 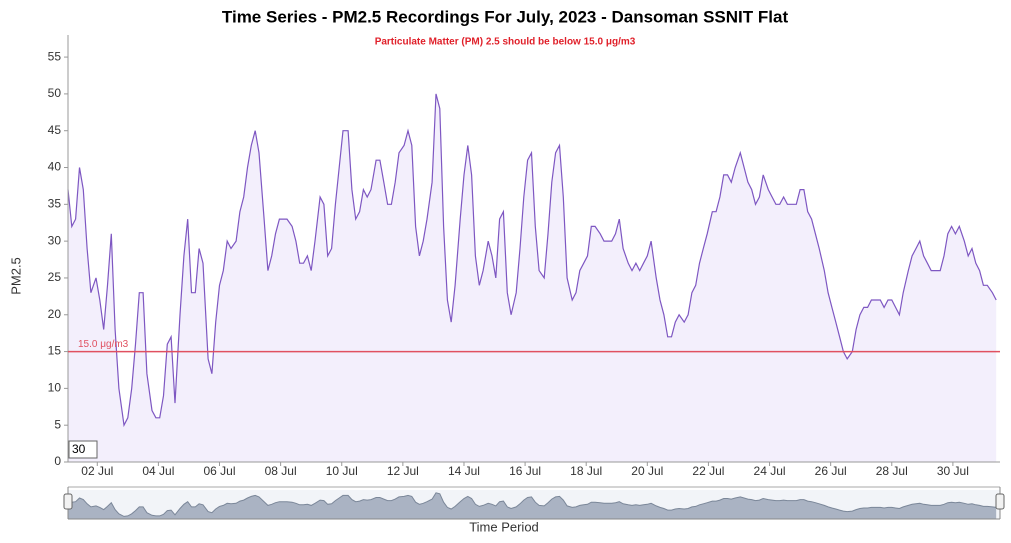 I want to click on x-tick-label: 28 Jul, so click(x=892, y=471).